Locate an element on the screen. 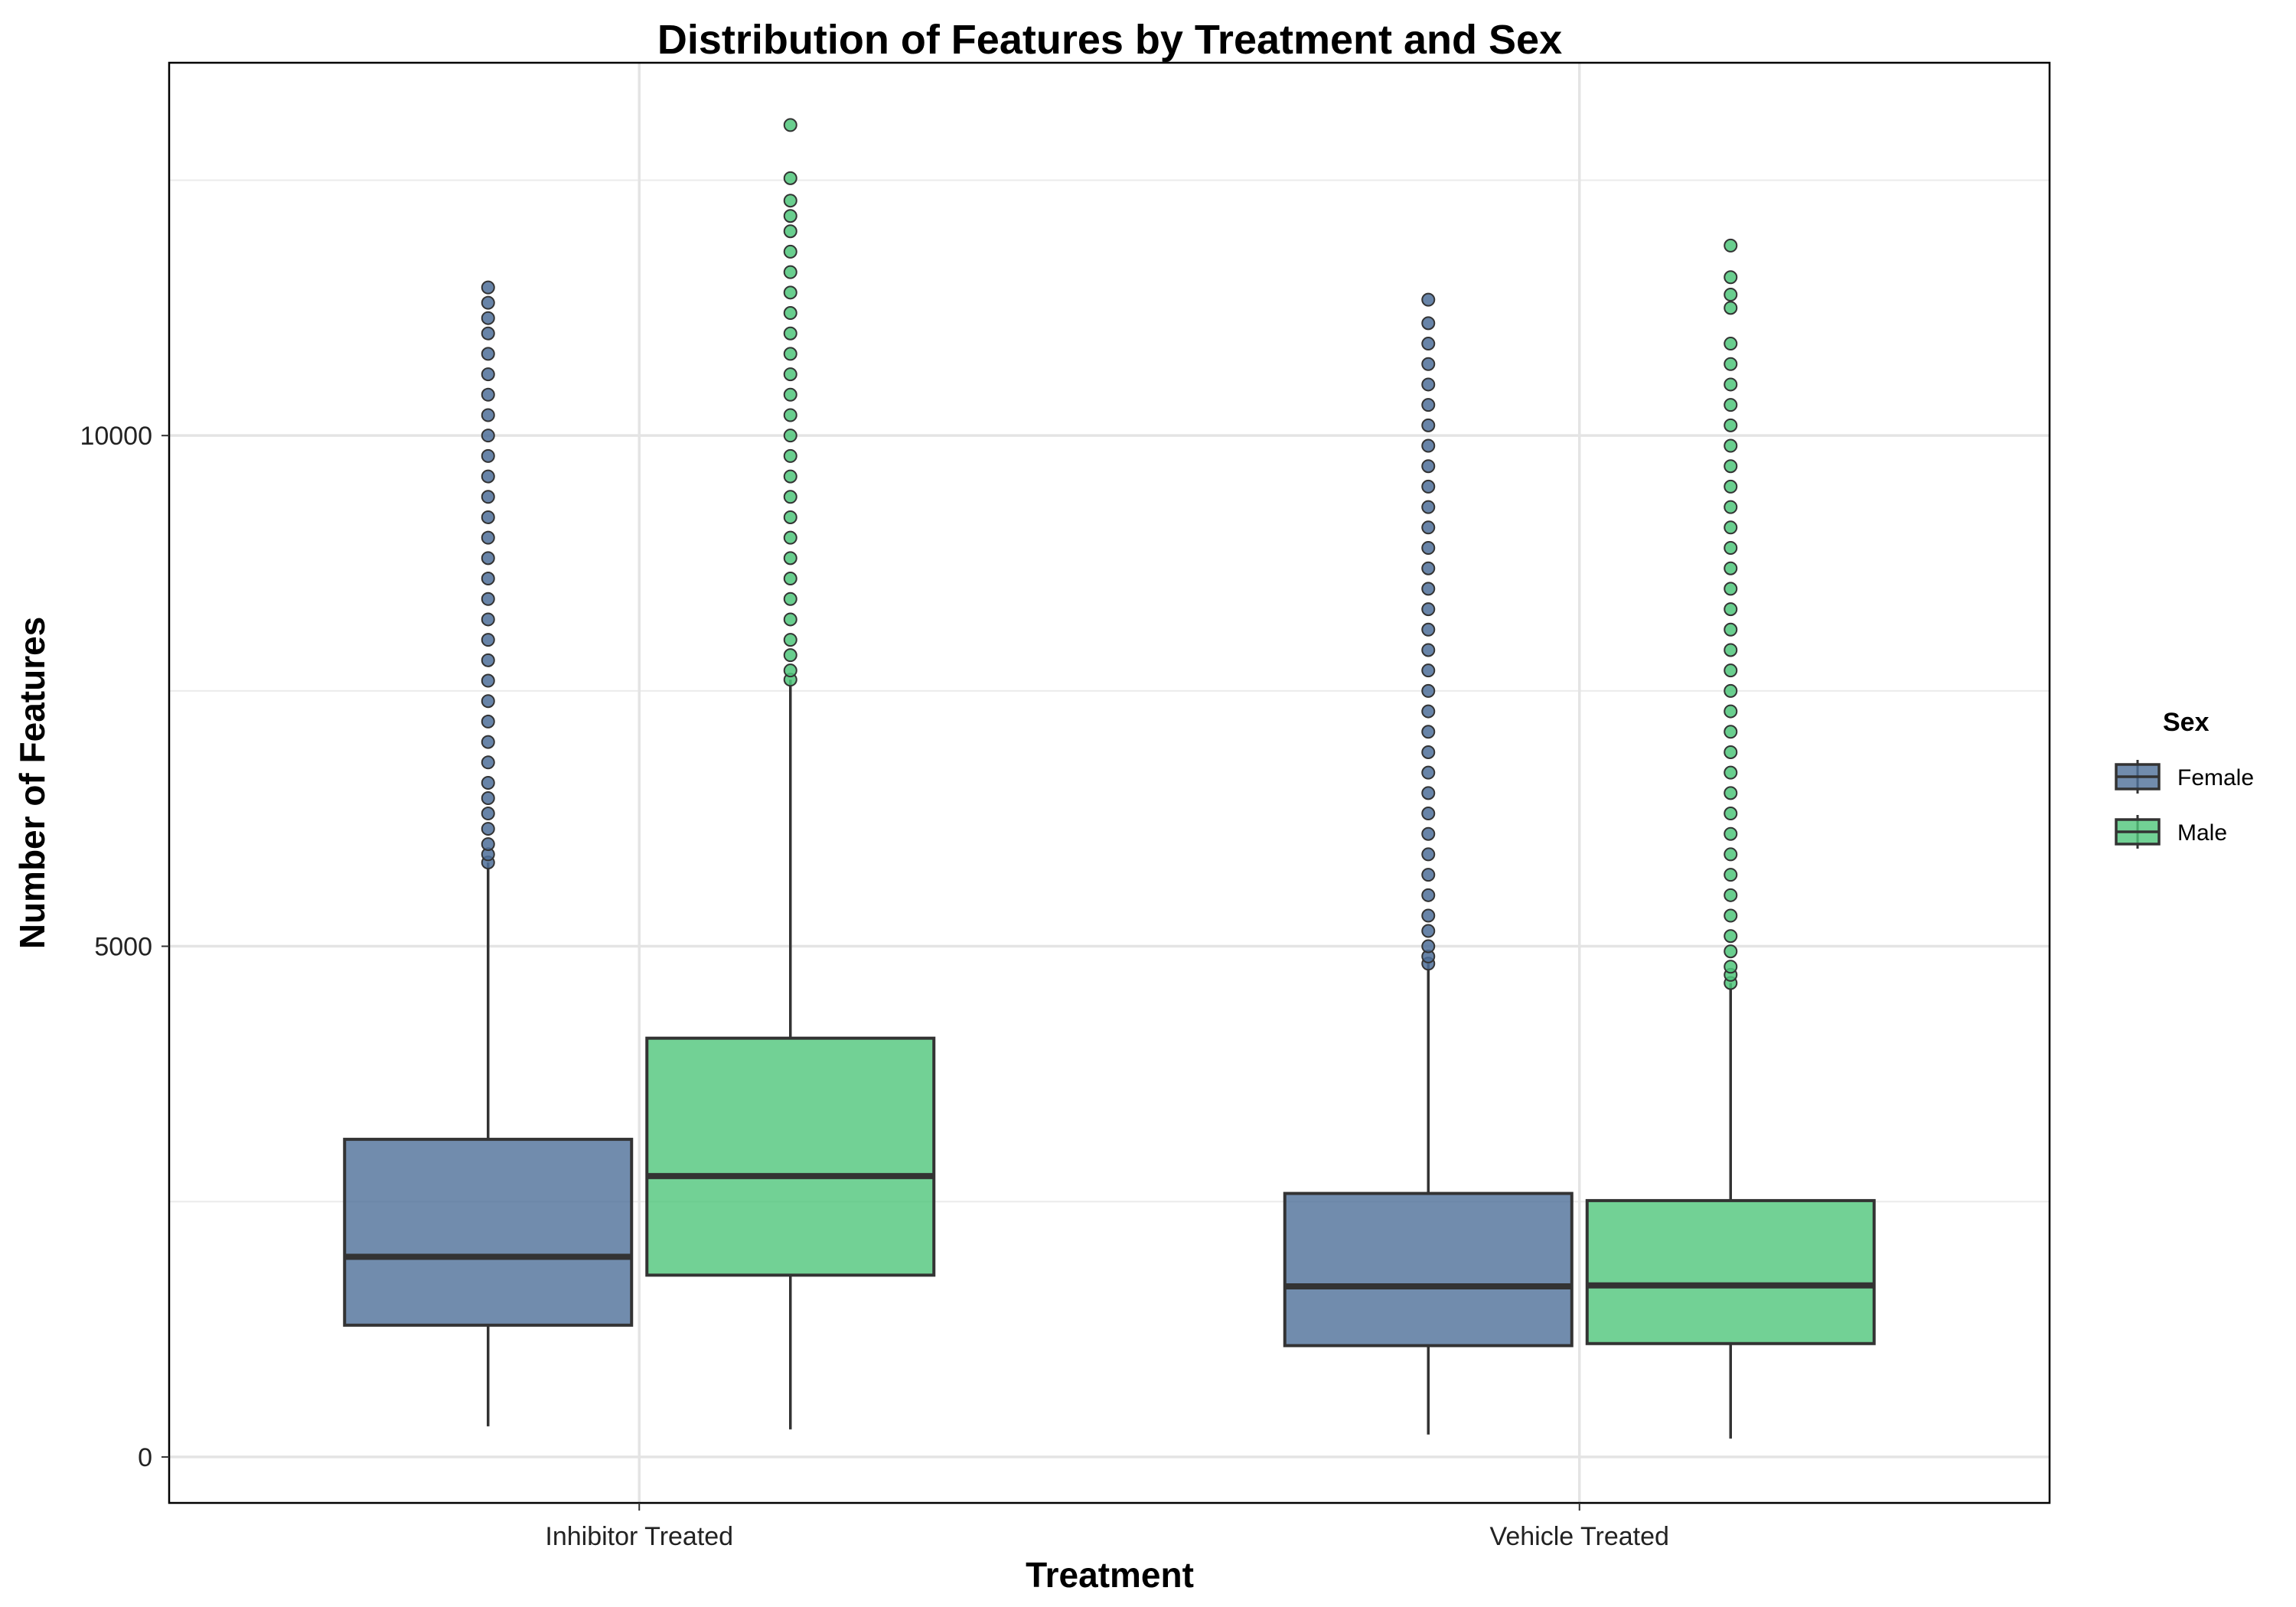 The image size is (2296, 1607). x-tick-label: Vehicle Treated is located at coordinates (1579, 1536).